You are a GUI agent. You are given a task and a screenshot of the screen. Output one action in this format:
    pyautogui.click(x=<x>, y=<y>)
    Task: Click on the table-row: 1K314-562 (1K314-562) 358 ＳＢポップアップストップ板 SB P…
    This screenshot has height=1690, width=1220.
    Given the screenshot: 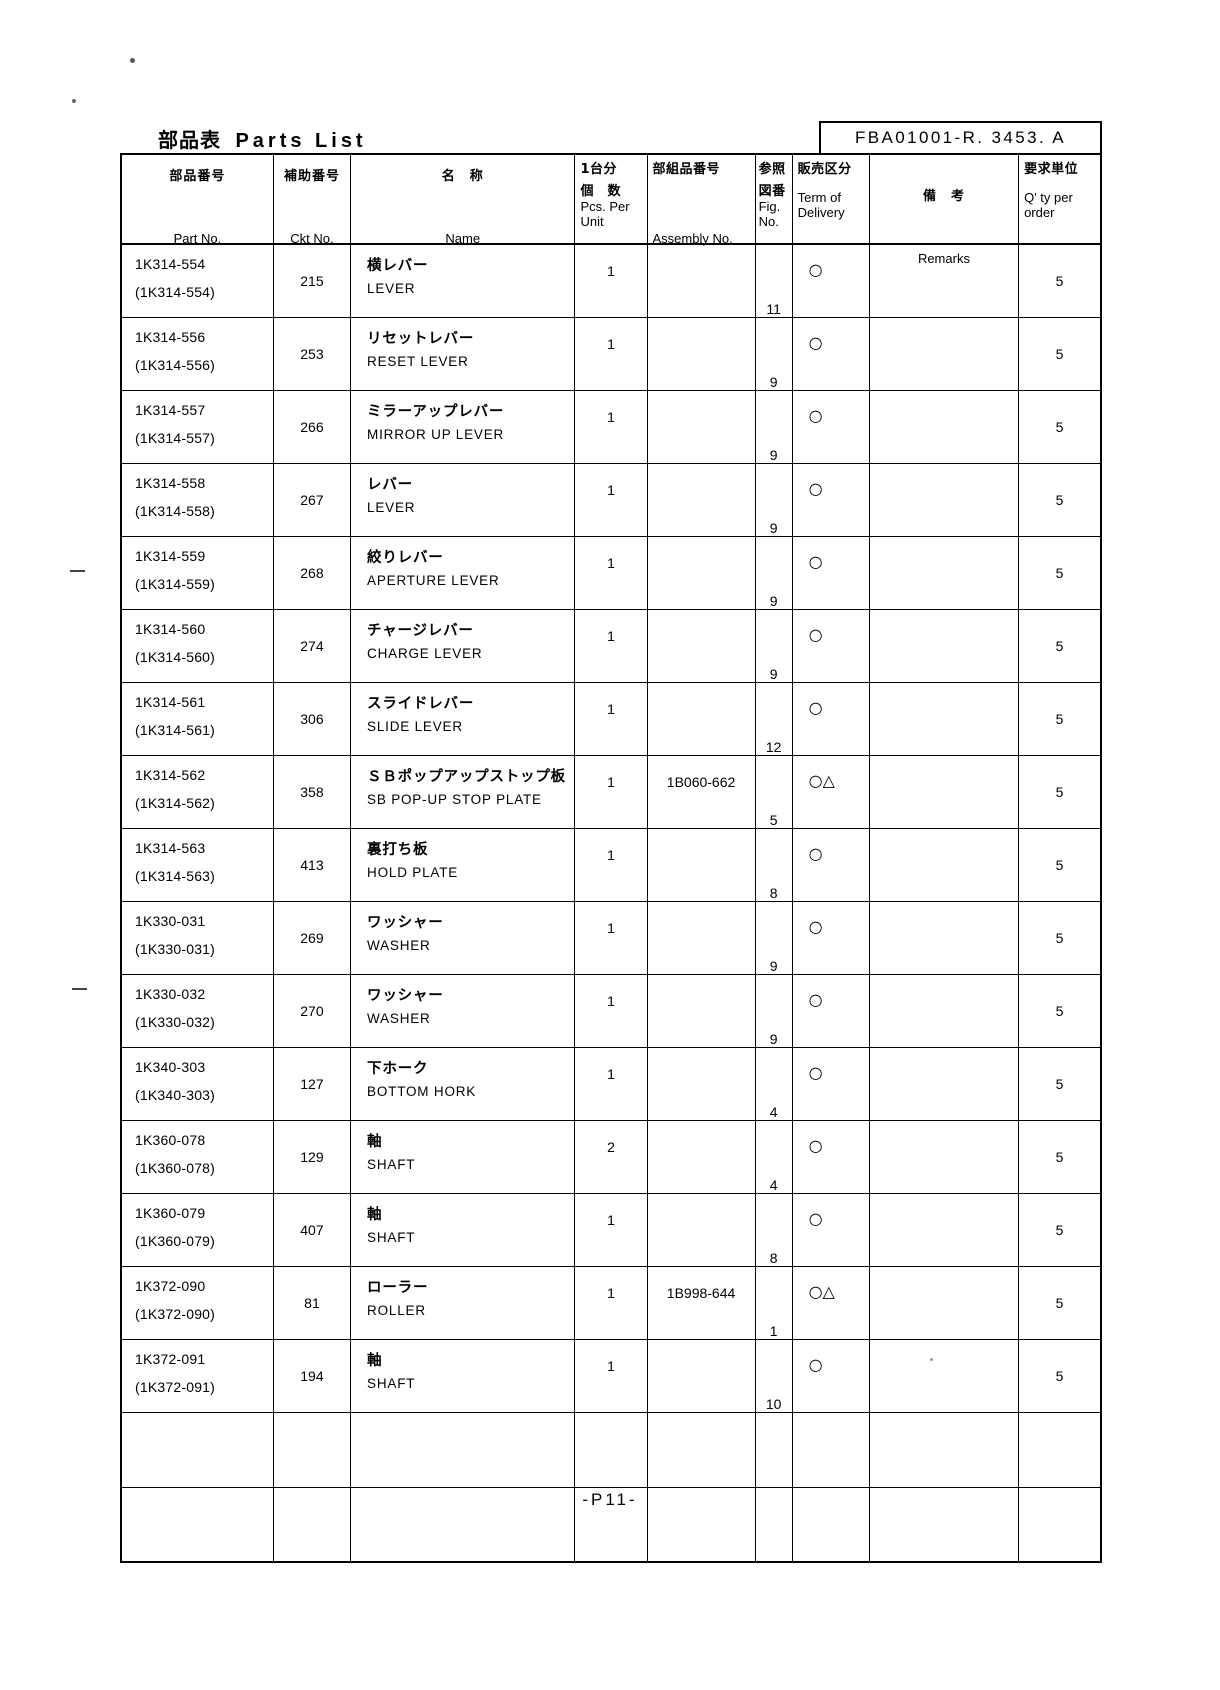 What is the action you would take?
    pyautogui.click(x=611, y=791)
    